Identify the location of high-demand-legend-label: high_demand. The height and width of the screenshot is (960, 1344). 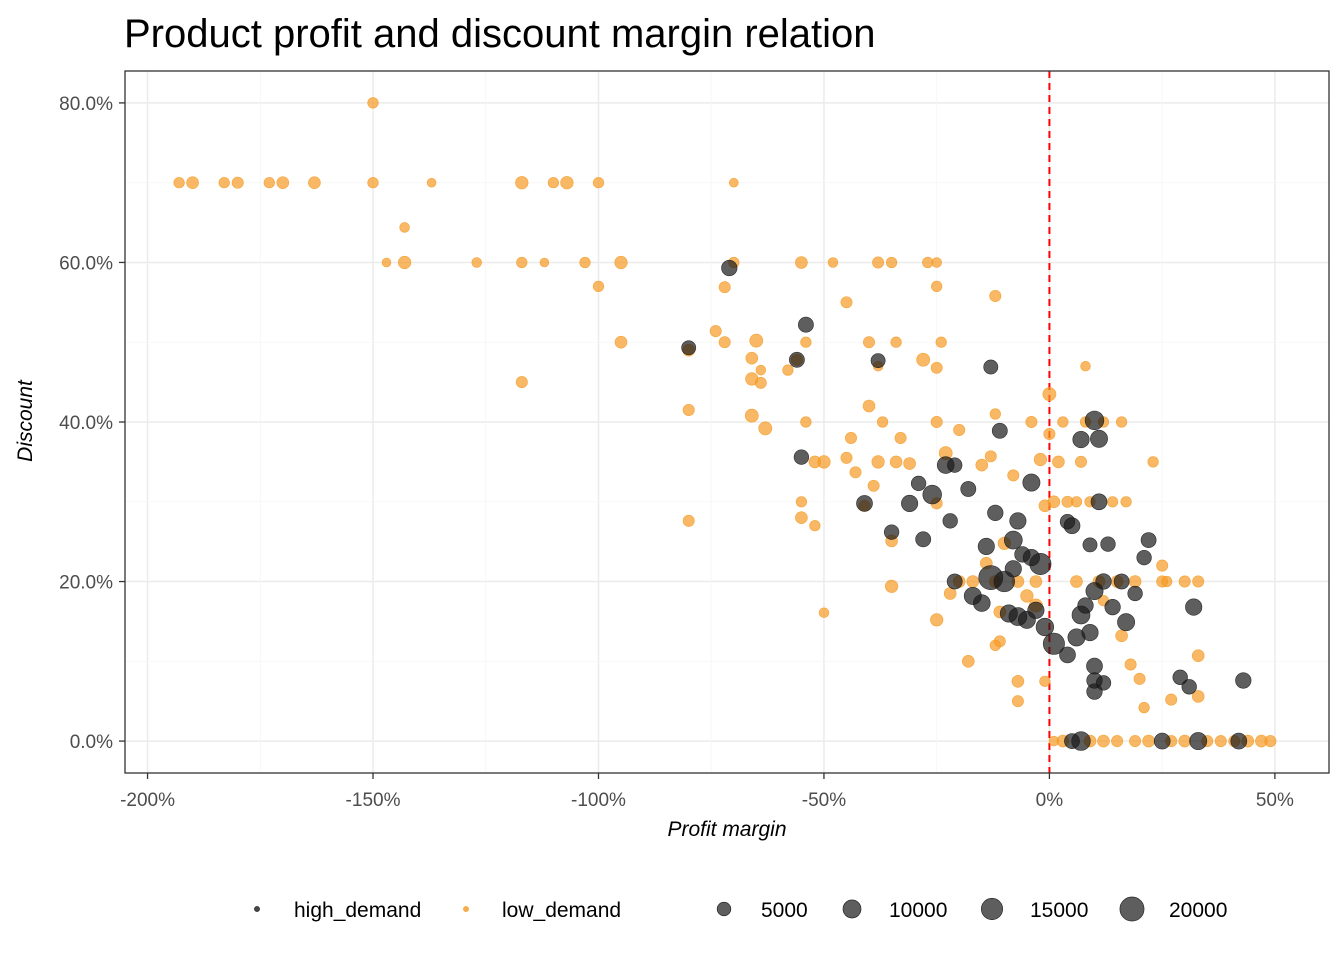
(357, 910).